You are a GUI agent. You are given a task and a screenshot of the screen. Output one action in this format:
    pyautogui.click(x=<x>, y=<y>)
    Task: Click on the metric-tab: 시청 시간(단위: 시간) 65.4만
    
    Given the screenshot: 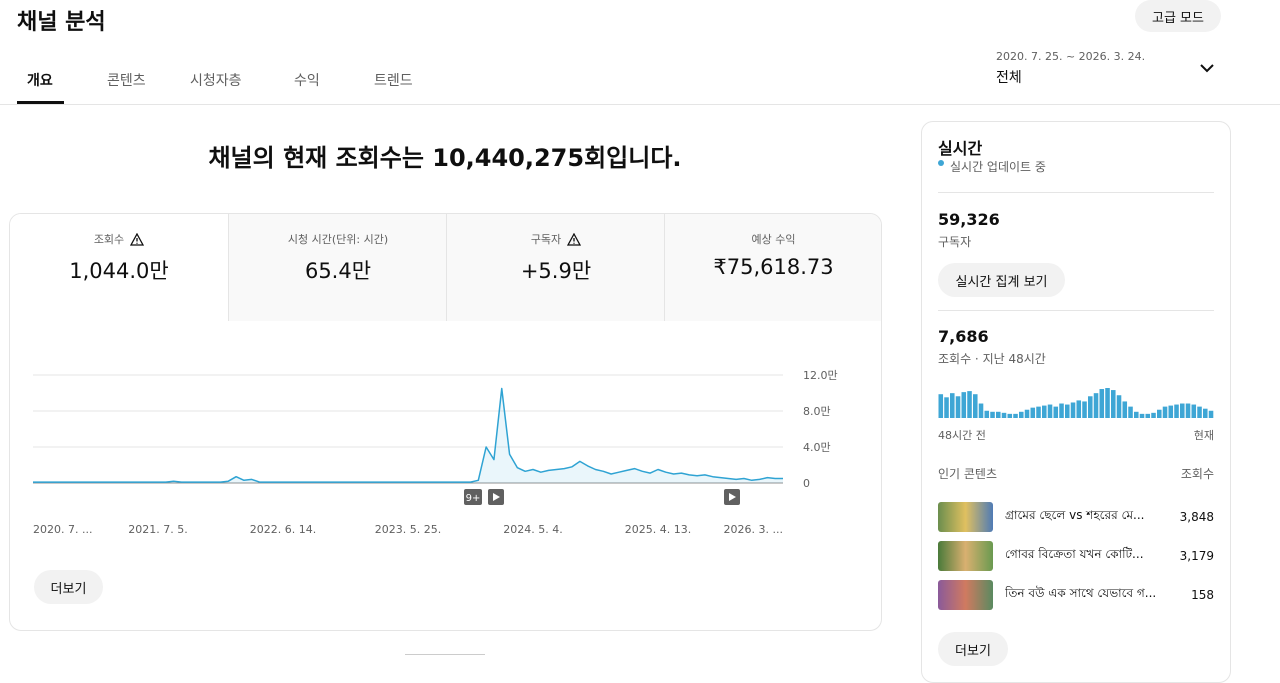 What is the action you would take?
    pyautogui.click(x=337, y=267)
    